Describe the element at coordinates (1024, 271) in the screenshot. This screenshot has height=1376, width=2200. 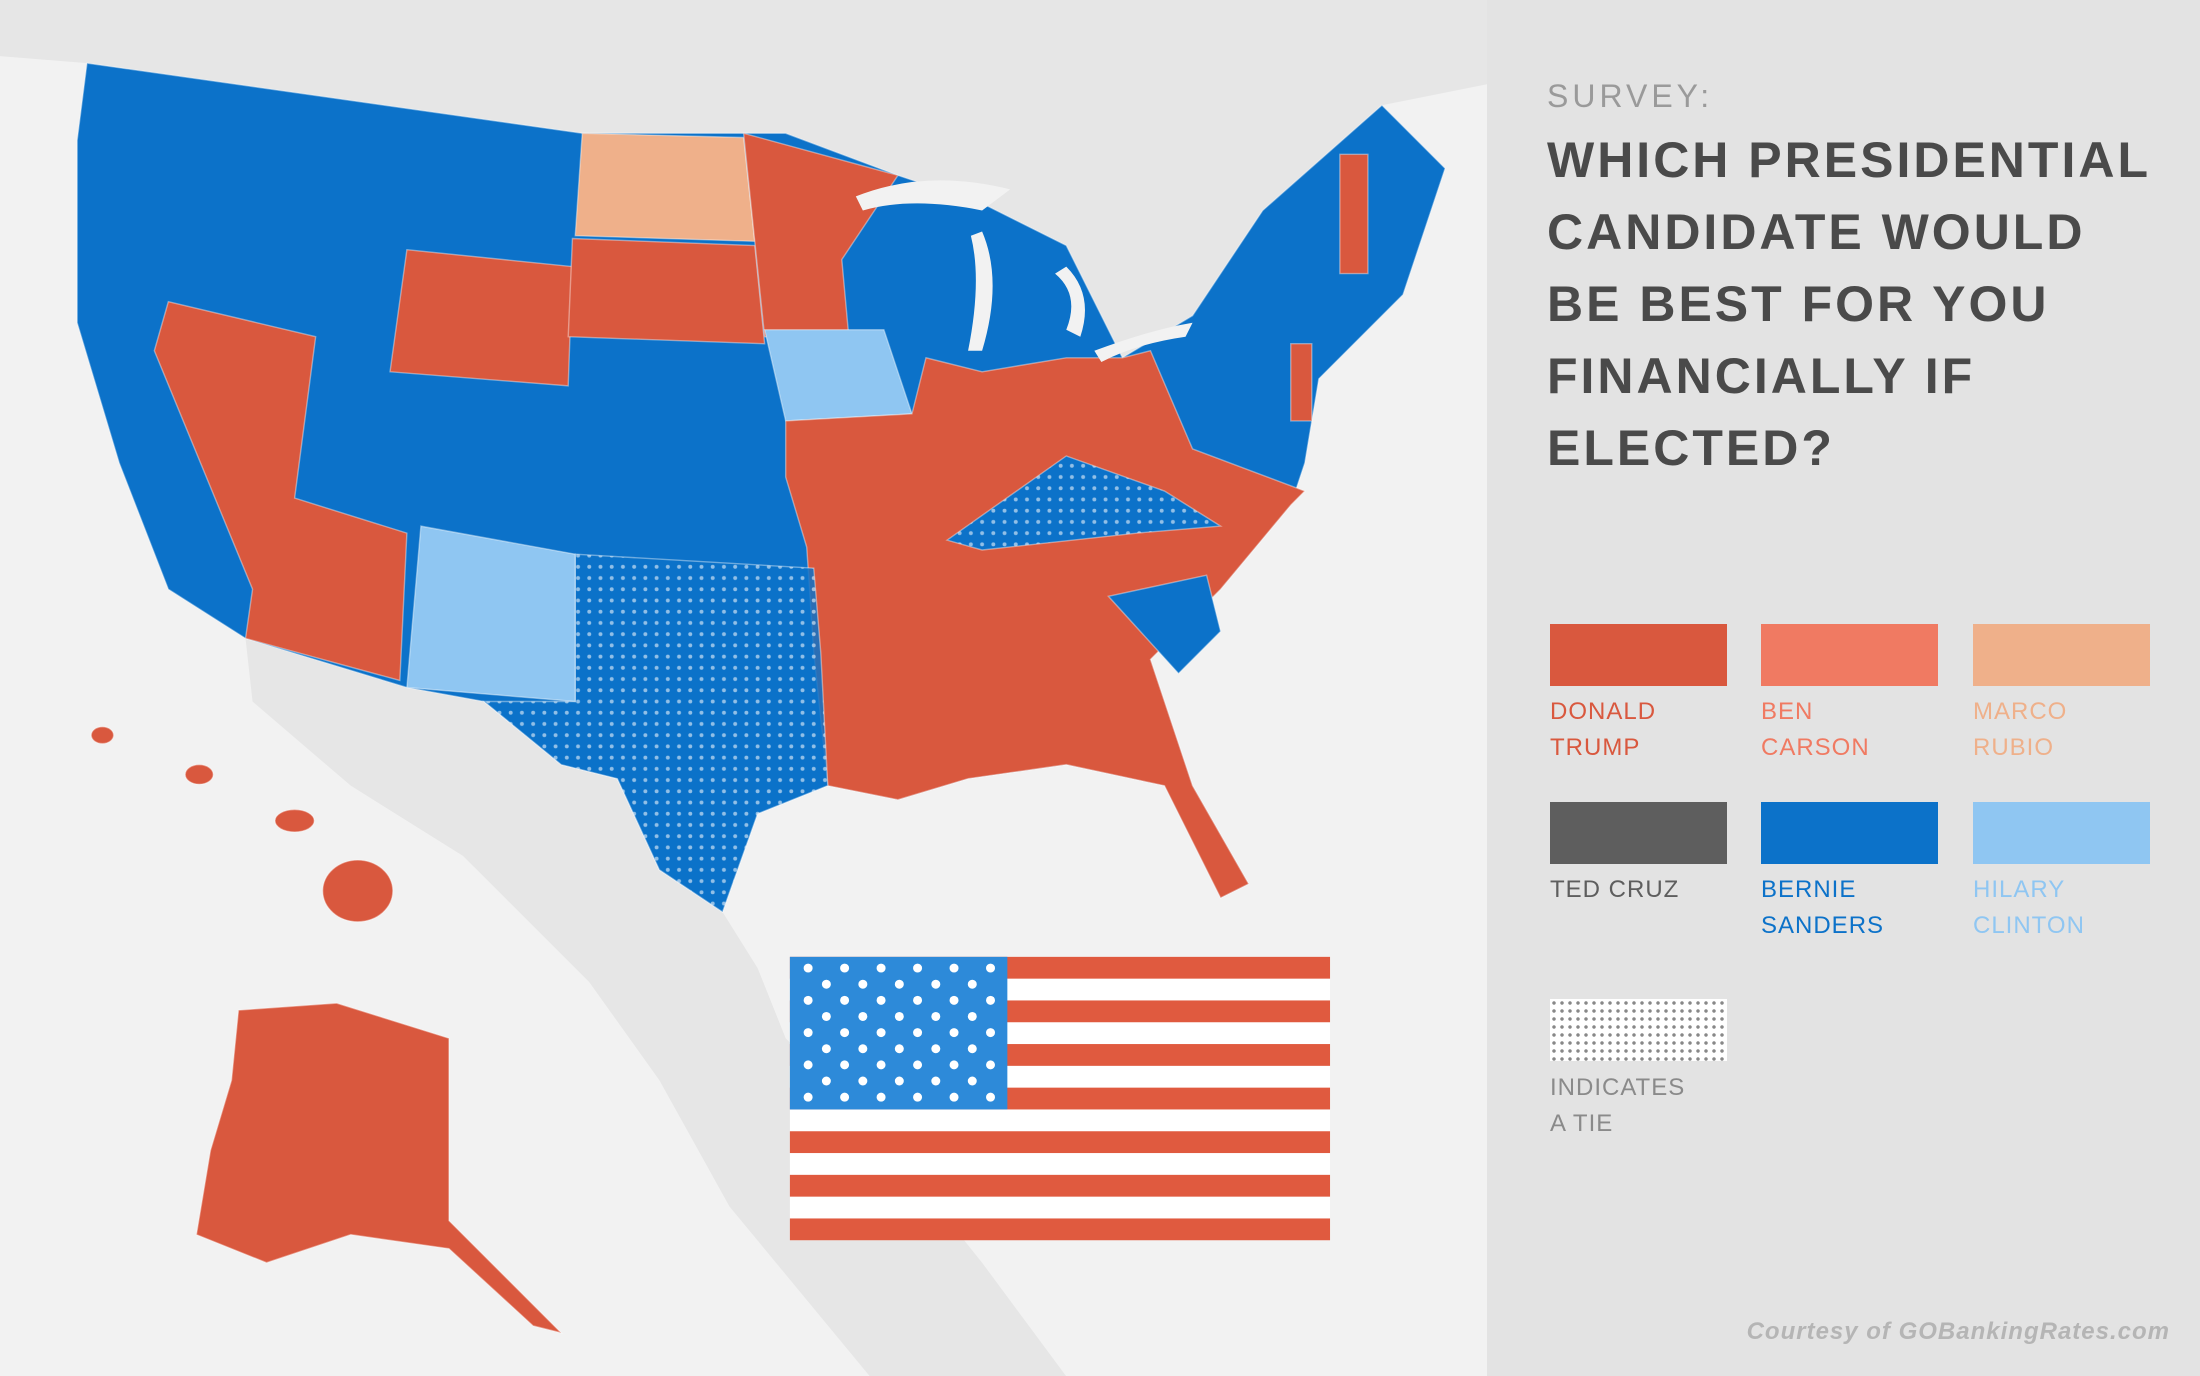
I see `great-lakes` at that location.